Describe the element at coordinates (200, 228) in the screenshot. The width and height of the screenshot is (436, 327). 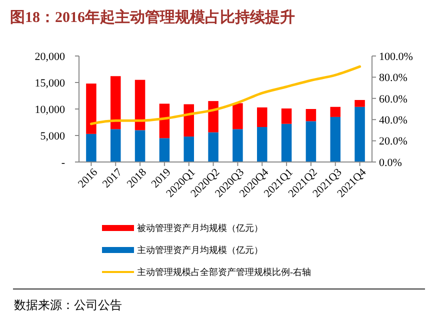
I see `legend-label: 被动管理资产月均规模（亿元）` at that location.